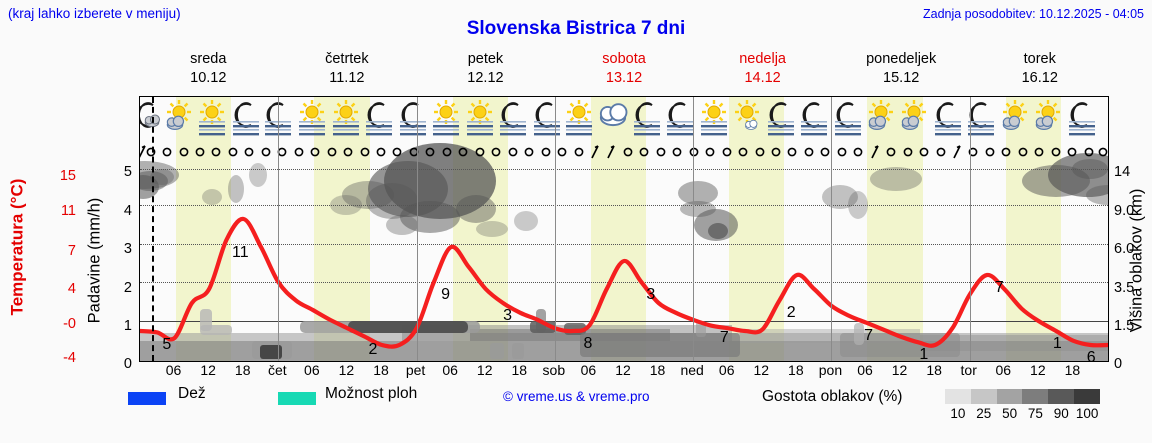 This screenshot has width=1152, height=443. What do you see at coordinates (371, 393) in the screenshot?
I see `showers-legend-label: Možnost ploh` at bounding box center [371, 393].